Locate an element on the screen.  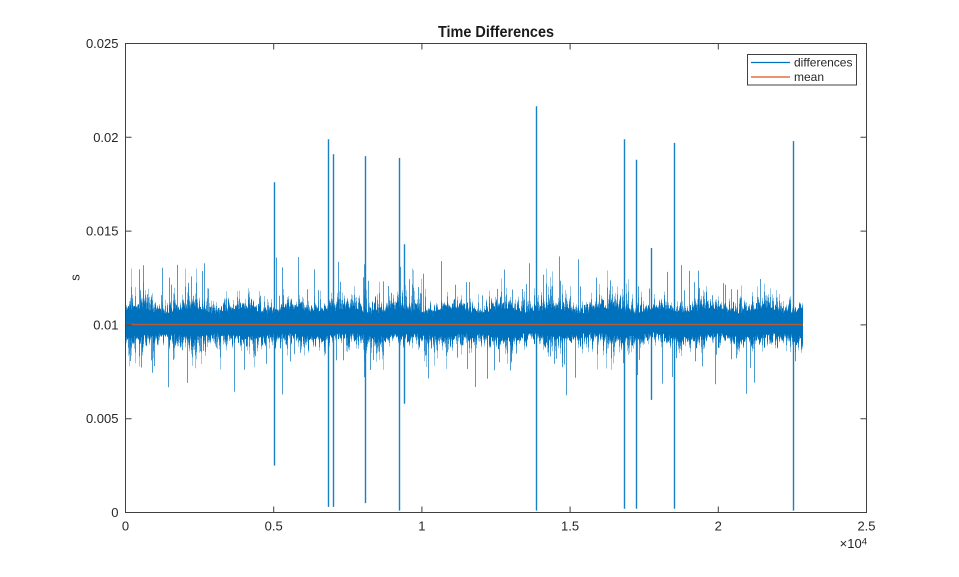
svg-text: s is located at coordinates (75, 277).